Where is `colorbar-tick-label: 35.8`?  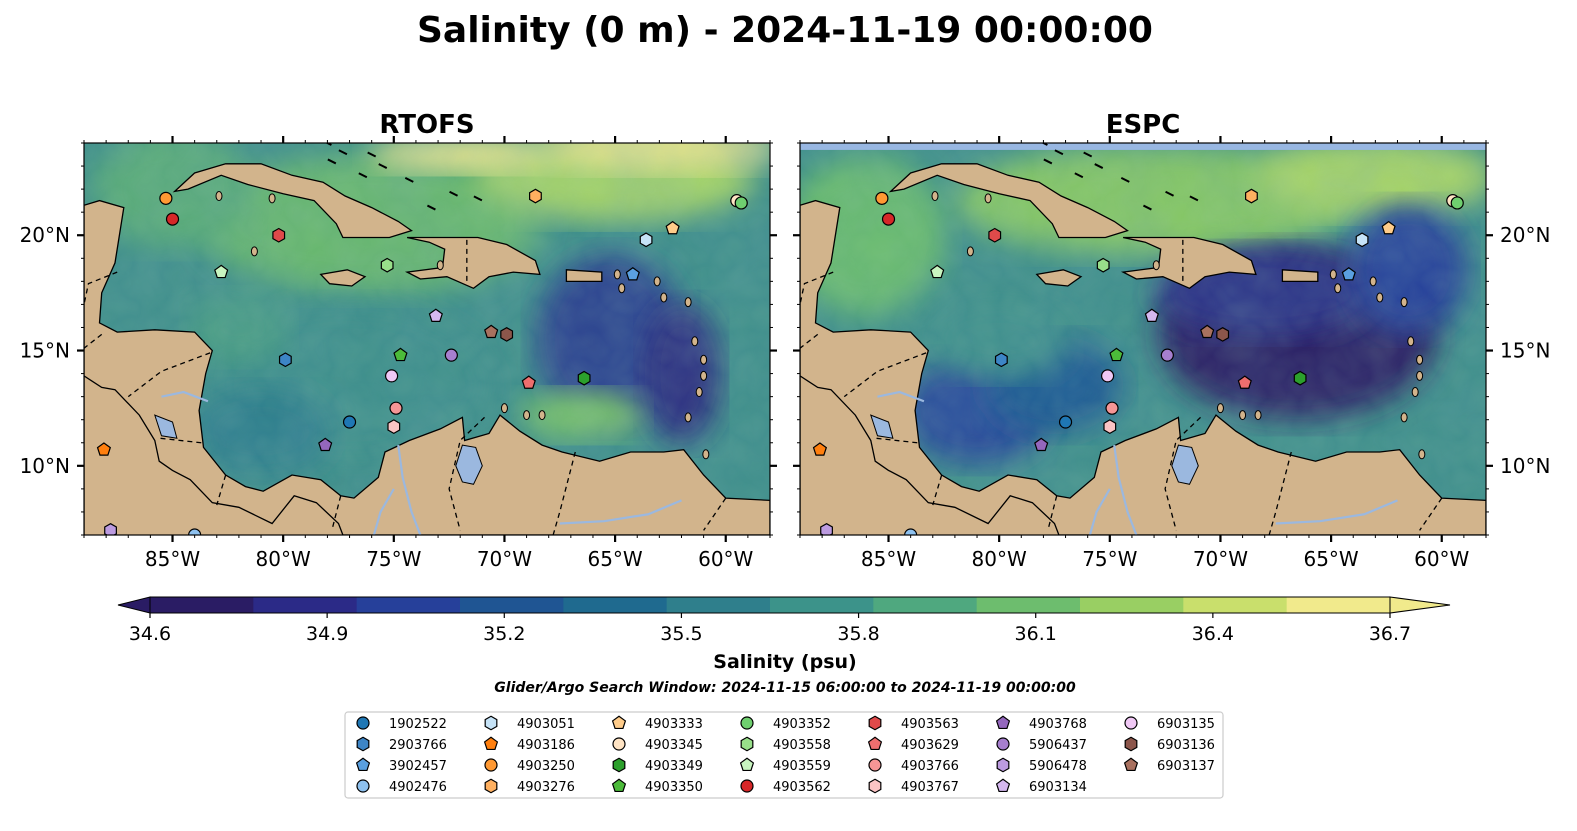 colorbar-tick-label: 35.8 is located at coordinates (858, 634).